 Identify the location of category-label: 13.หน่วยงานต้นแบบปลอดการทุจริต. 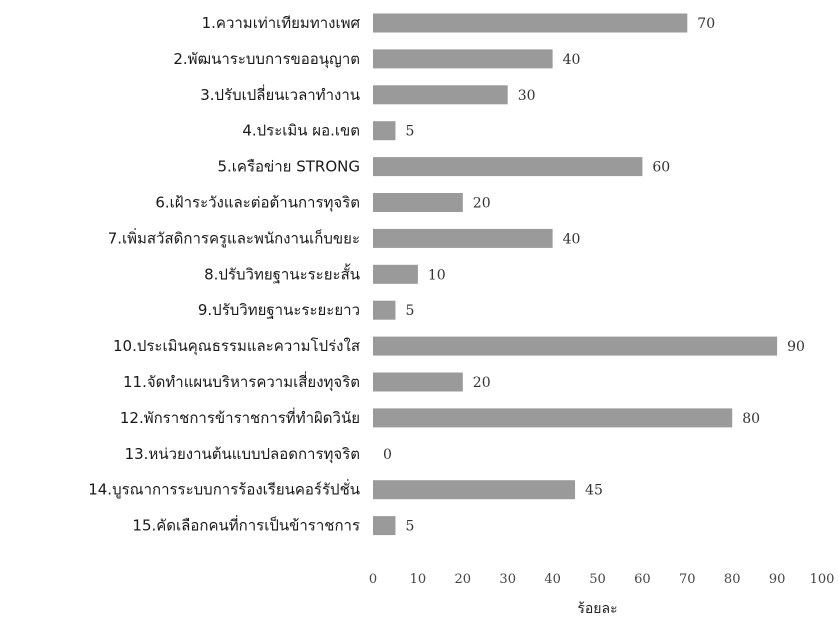
(242, 454).